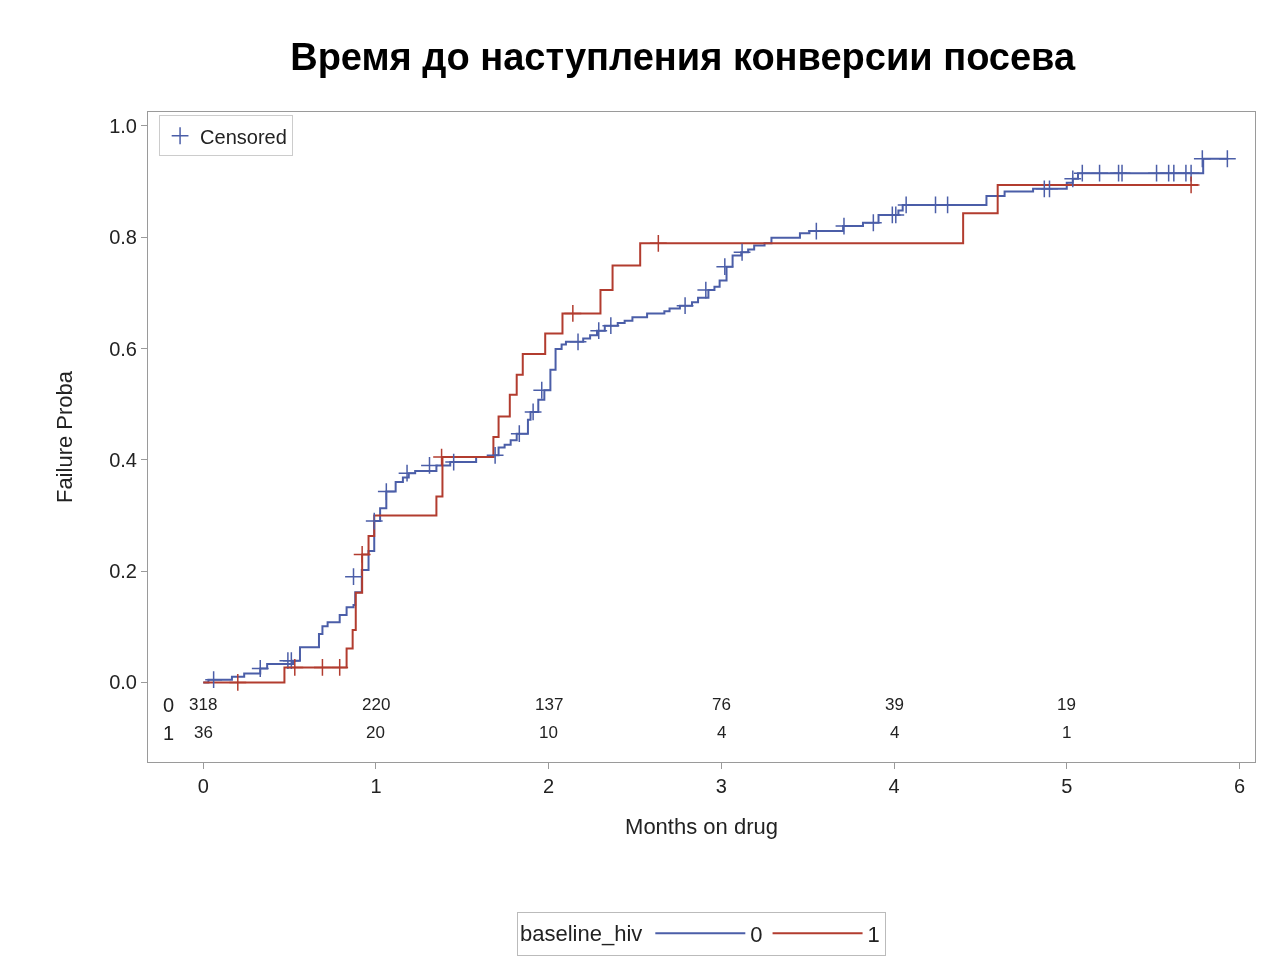 The height and width of the screenshot is (968, 1276). I want to click on y-axis-title: Failure Proba, so click(64, 437).